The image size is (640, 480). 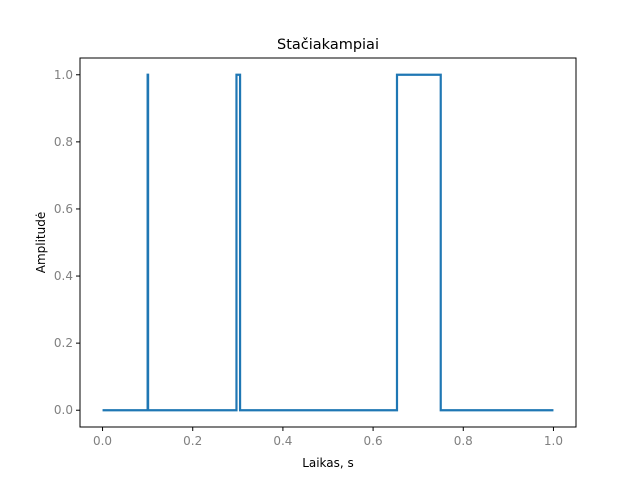 What do you see at coordinates (328, 437) in the screenshot?
I see `x-axis-ticks: 0.0 0.2 0.4 0.6 0.8 1.0` at bounding box center [328, 437].